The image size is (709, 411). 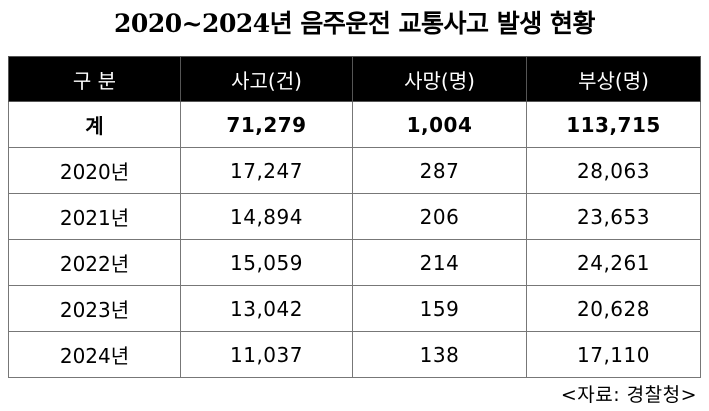 What do you see at coordinates (354, 23) in the screenshot?
I see `page-title: 2020~2024년 음주운전 교통사고 발생 현황` at bounding box center [354, 23].